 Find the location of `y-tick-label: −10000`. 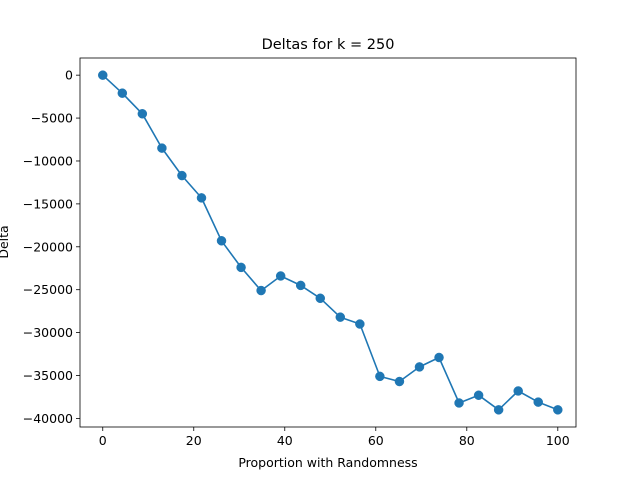

y-tick-label: −10000 is located at coordinates (48, 160).